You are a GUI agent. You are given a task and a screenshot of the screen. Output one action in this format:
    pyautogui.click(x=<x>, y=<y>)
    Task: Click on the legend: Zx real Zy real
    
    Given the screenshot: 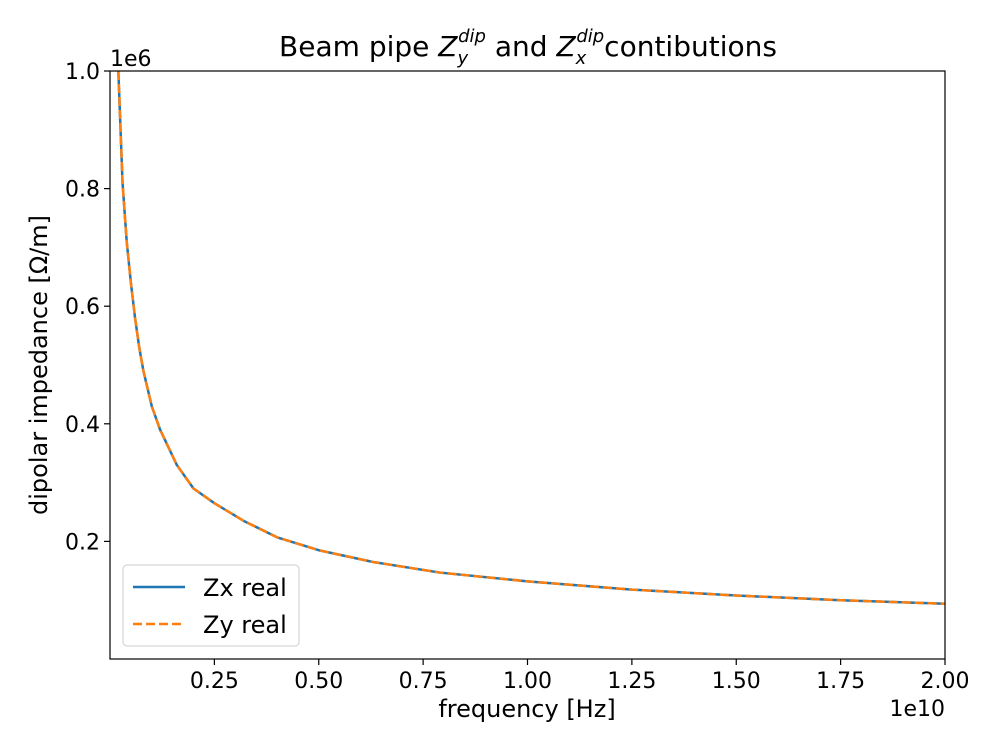 What is the action you would take?
    pyautogui.click(x=211, y=605)
    